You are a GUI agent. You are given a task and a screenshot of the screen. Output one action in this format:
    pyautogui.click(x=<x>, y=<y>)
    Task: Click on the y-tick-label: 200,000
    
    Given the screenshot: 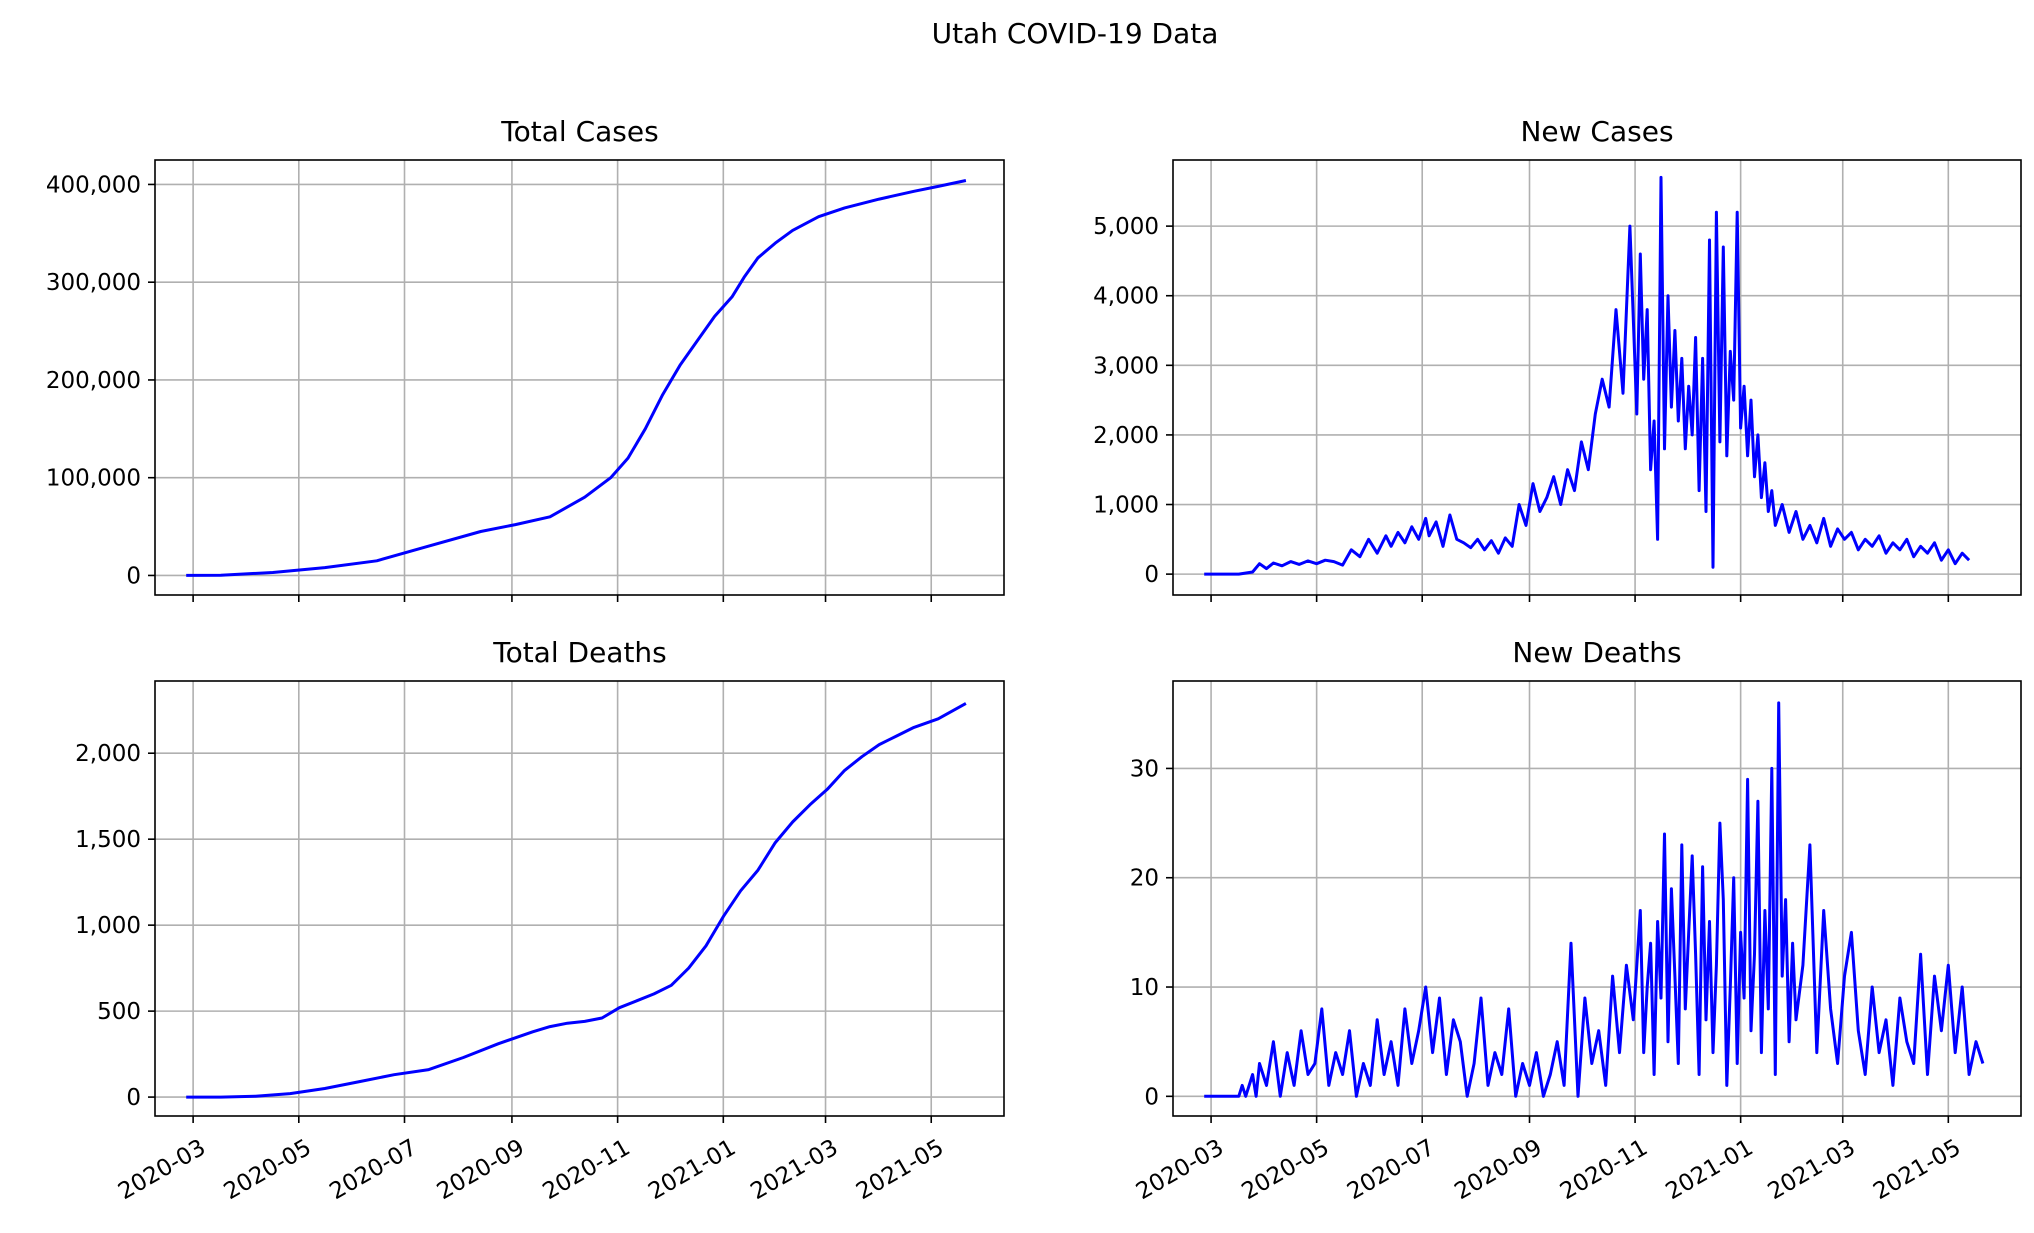 What is the action you would take?
    pyautogui.click(x=93, y=381)
    